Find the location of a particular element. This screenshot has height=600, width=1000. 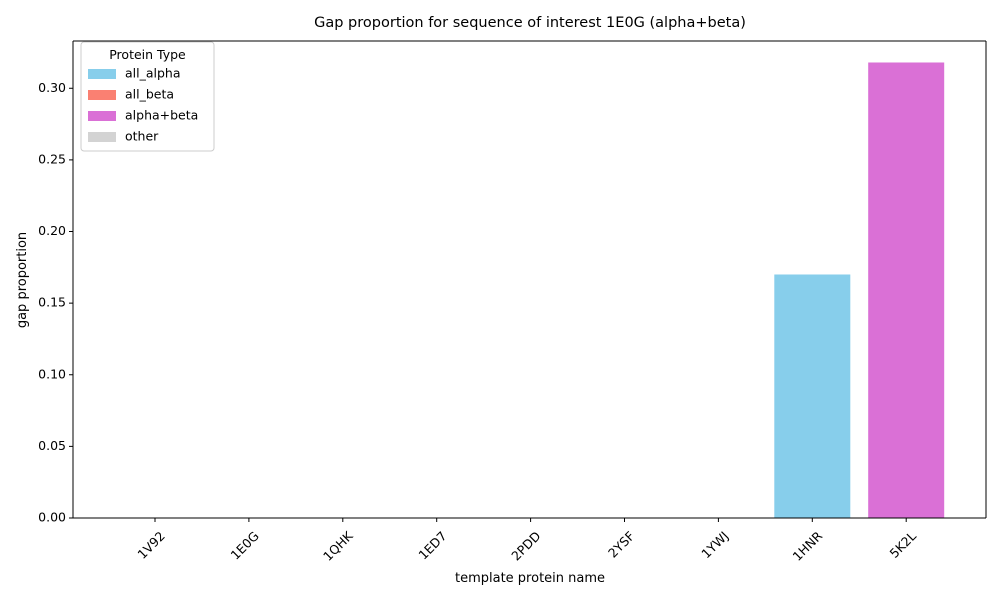

legend-entries: all_alpha all_beta alpha+beta other is located at coordinates (143, 105).